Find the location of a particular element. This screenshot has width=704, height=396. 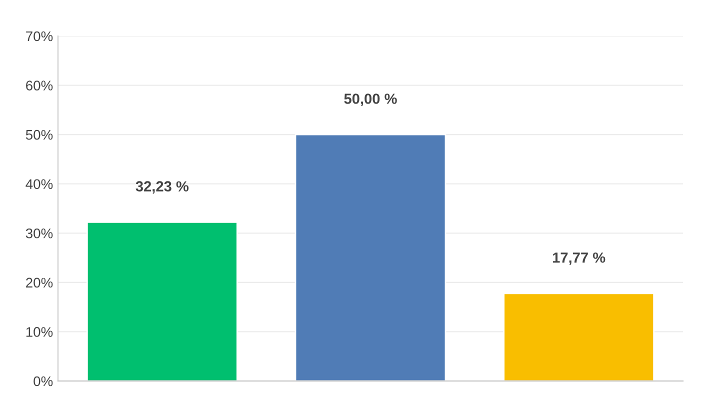

data-label: 32,23 % is located at coordinates (162, 187).